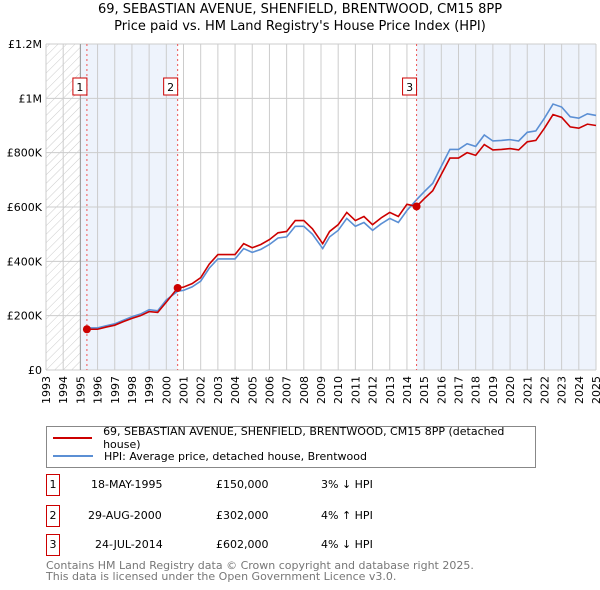 This screenshot has height=590, width=600. I want to click on x-tick-label: 2012, so click(373, 390).